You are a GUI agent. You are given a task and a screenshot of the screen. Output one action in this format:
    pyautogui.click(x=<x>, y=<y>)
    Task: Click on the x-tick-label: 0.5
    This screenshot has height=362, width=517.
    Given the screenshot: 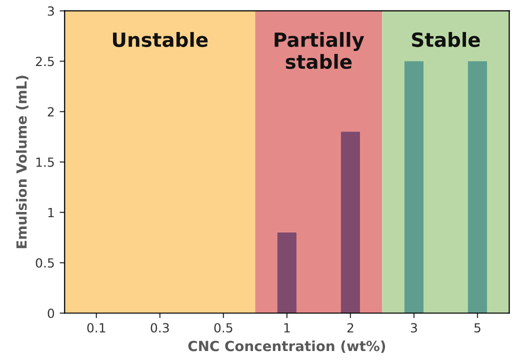 What is the action you would take?
    pyautogui.click(x=223, y=328)
    